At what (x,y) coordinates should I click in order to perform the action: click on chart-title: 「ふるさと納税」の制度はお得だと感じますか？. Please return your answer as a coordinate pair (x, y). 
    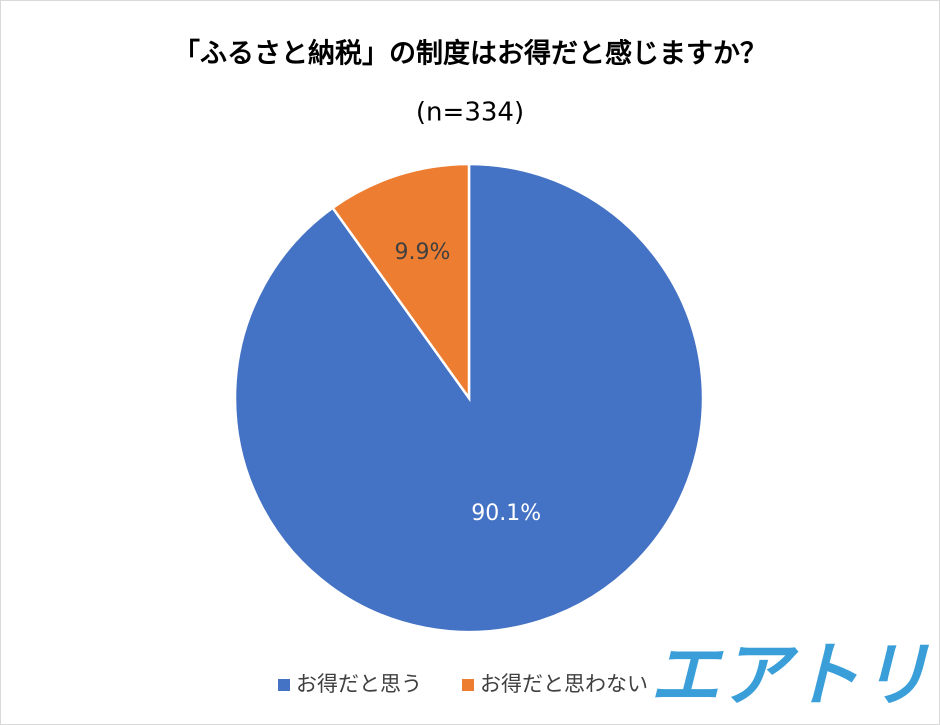
    Looking at the image, I should click on (470, 54).